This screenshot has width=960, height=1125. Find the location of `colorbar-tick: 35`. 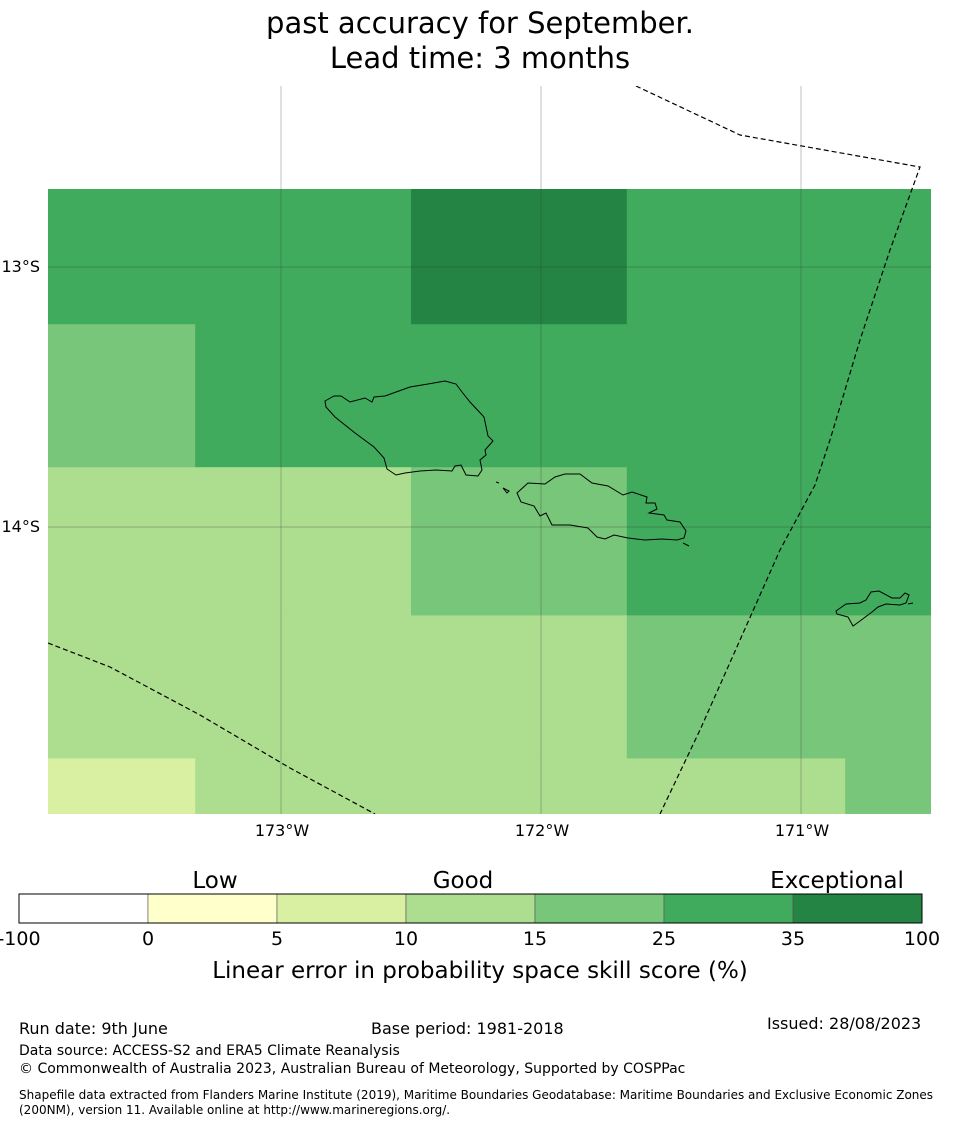

colorbar-tick: 35 is located at coordinates (793, 939).